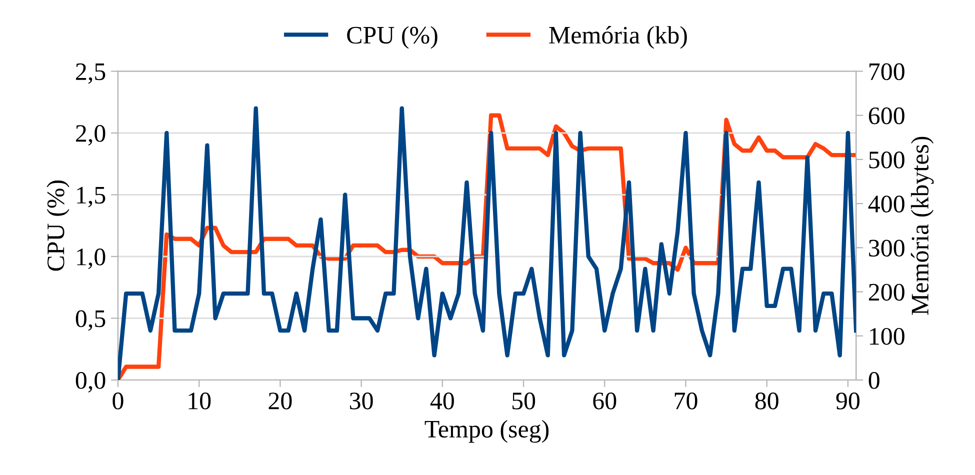  What do you see at coordinates (524, 401) in the screenshot?
I see `x-tick-label: 50` at bounding box center [524, 401].